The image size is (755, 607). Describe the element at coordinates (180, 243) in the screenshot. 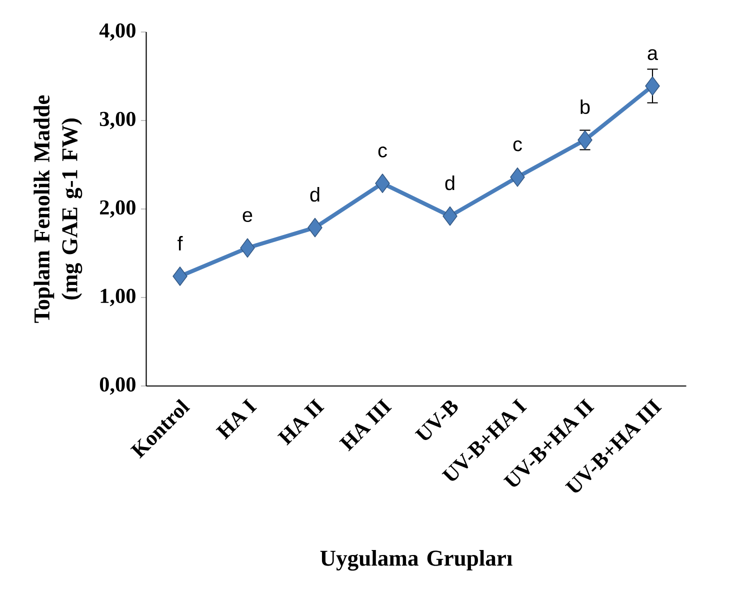

I see `annotation: f` at that location.